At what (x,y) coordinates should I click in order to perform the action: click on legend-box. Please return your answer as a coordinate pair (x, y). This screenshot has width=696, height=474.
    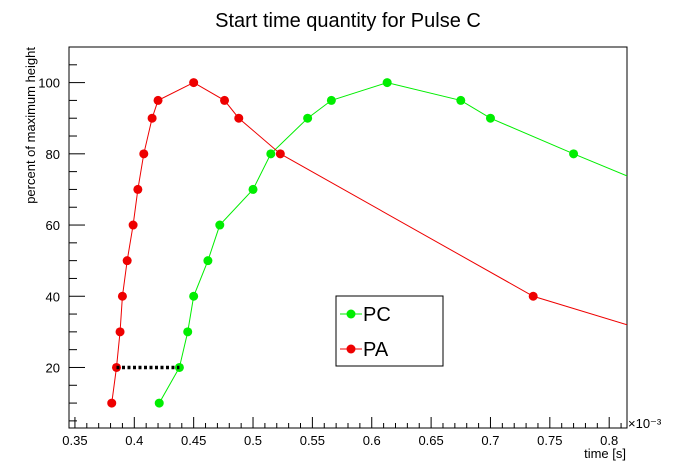
    Looking at the image, I should click on (389, 331).